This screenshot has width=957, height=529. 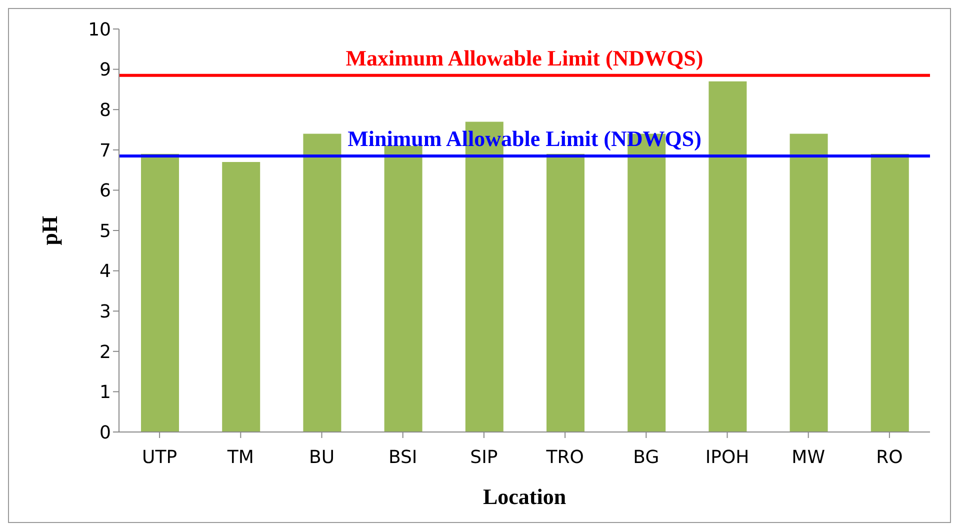 I want to click on y-tick-label: 7, so click(x=105, y=151).